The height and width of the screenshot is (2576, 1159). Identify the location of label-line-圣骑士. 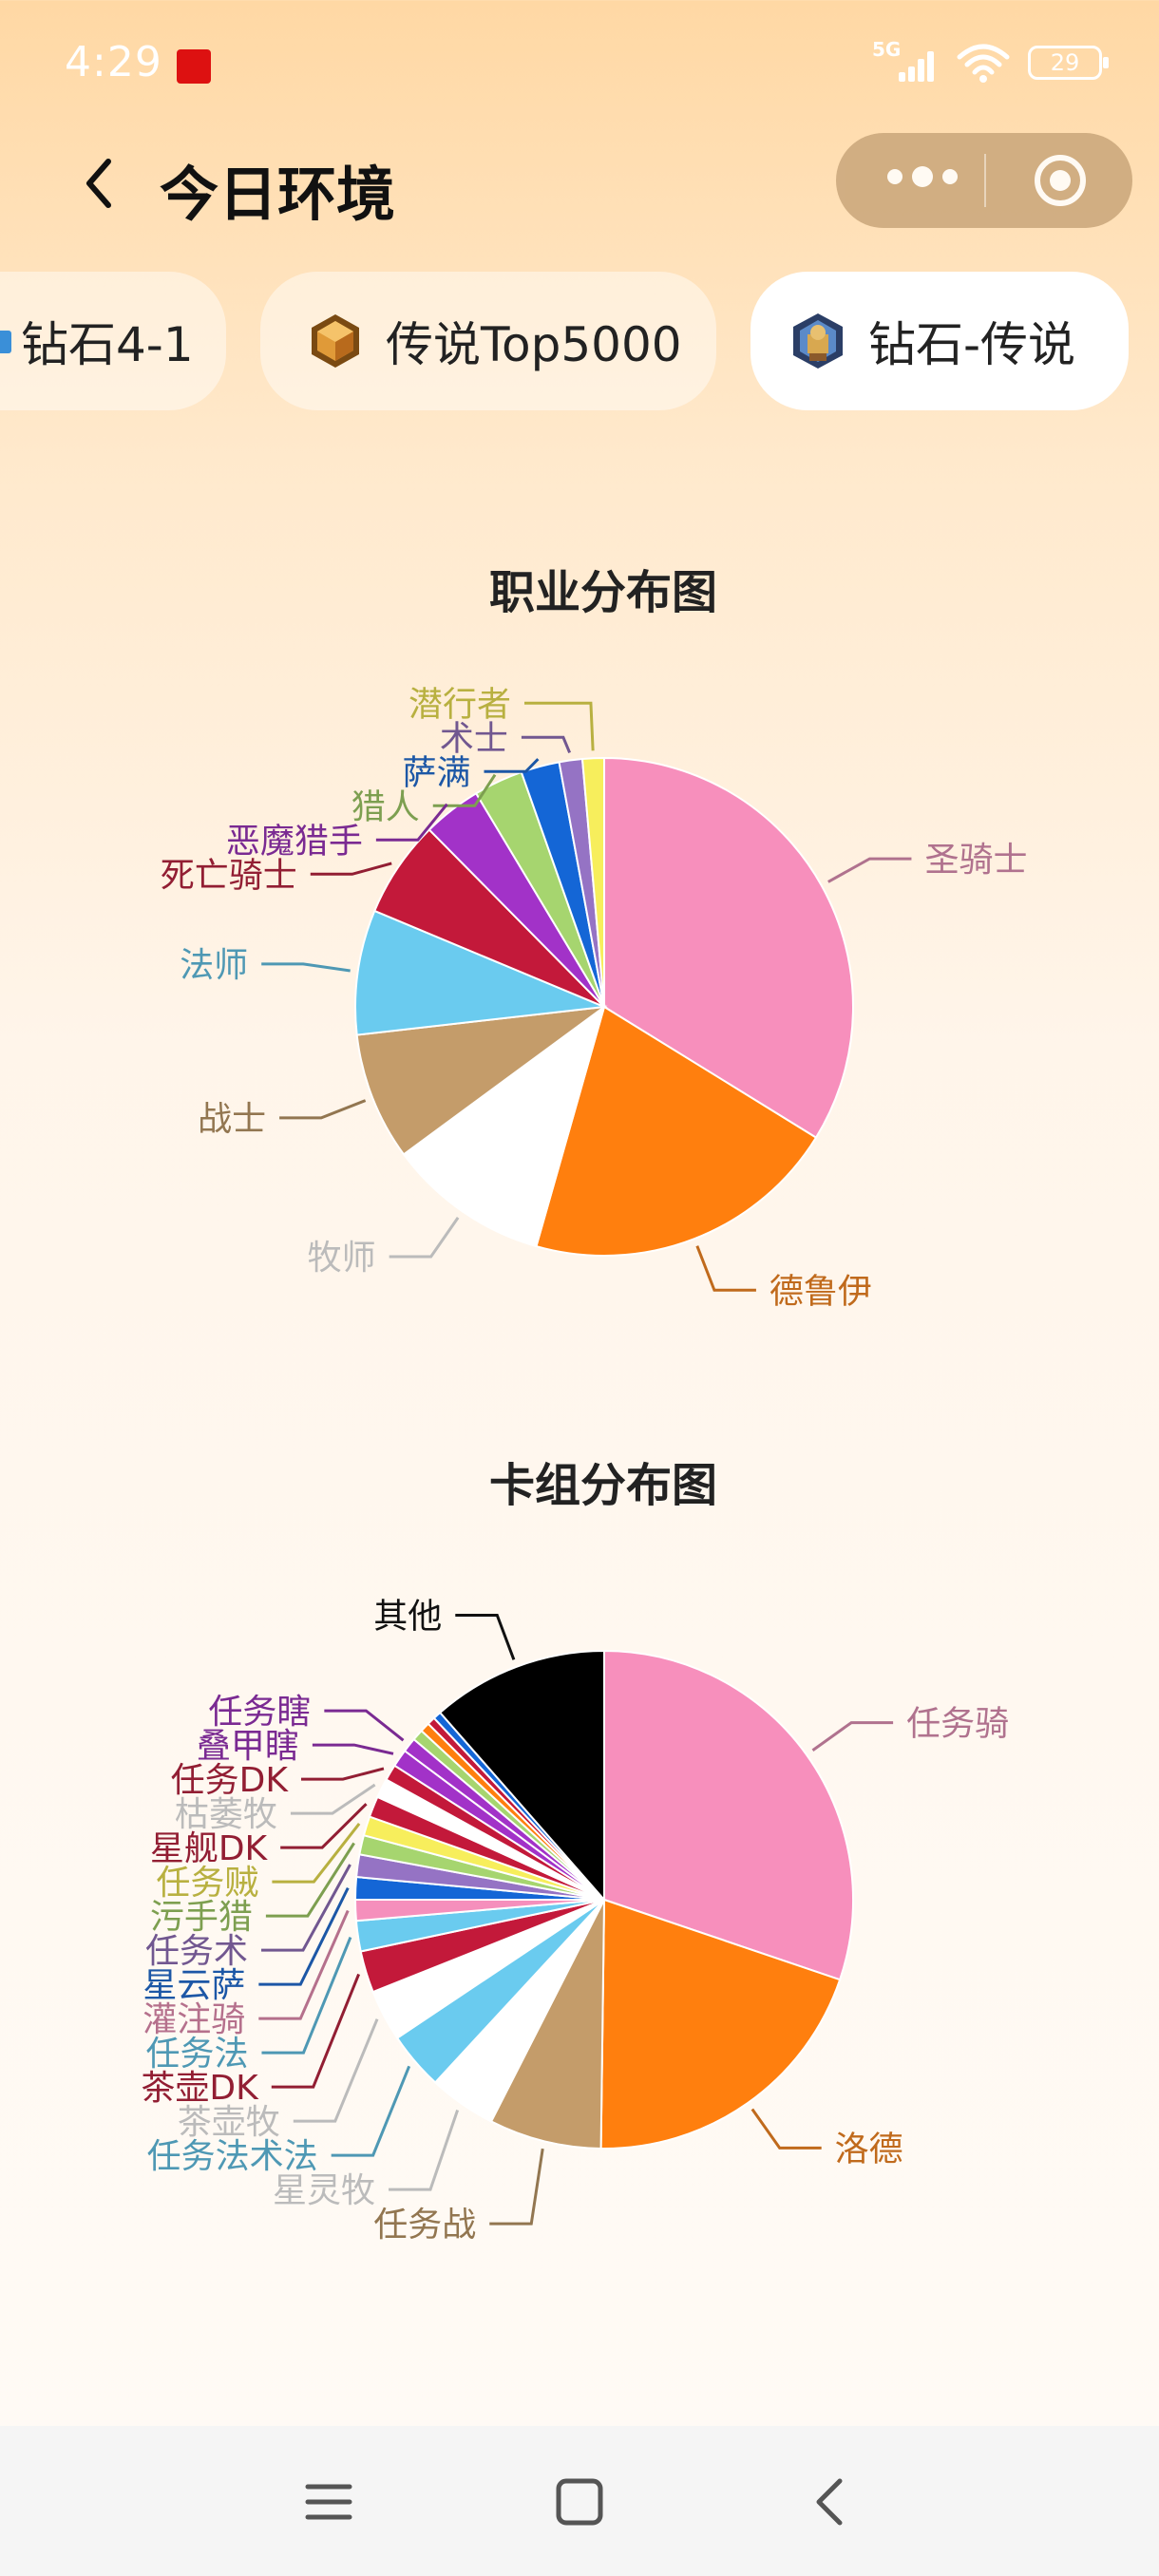
(869, 870).